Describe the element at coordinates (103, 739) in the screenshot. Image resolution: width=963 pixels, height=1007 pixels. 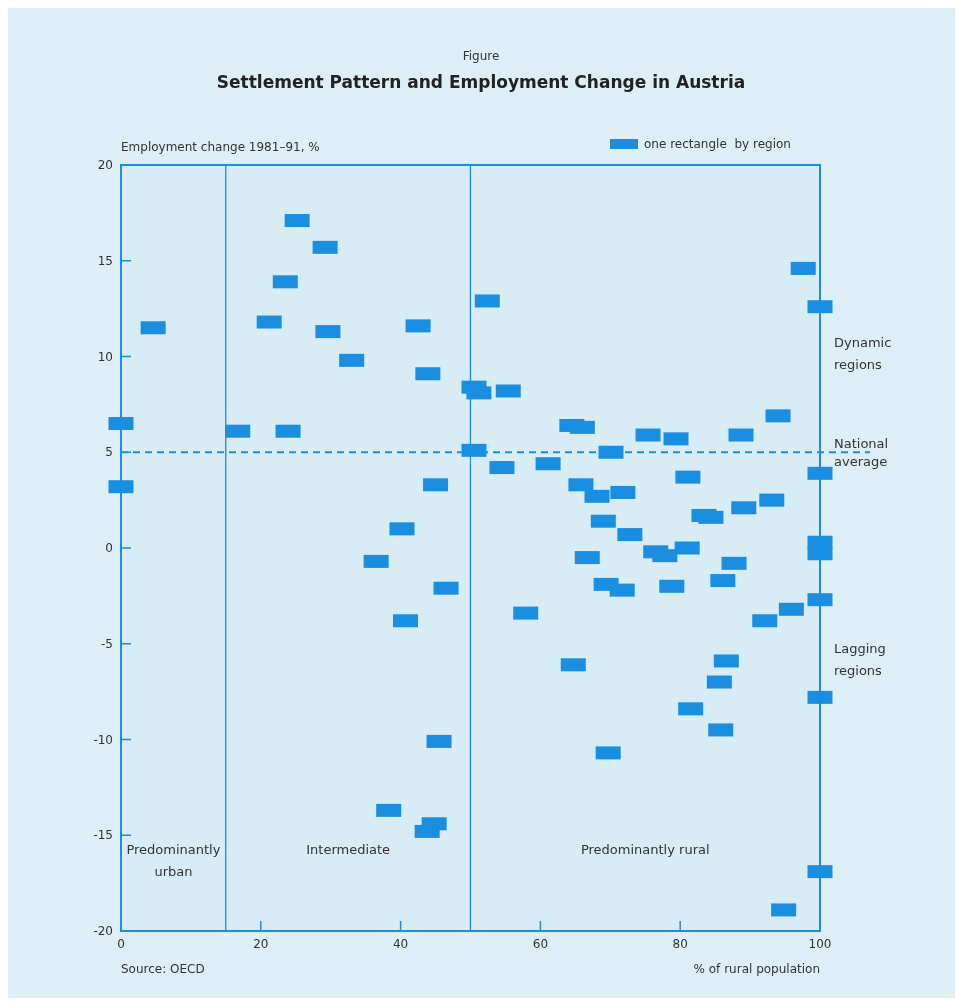
I see `y-tick-label: -10` at that location.